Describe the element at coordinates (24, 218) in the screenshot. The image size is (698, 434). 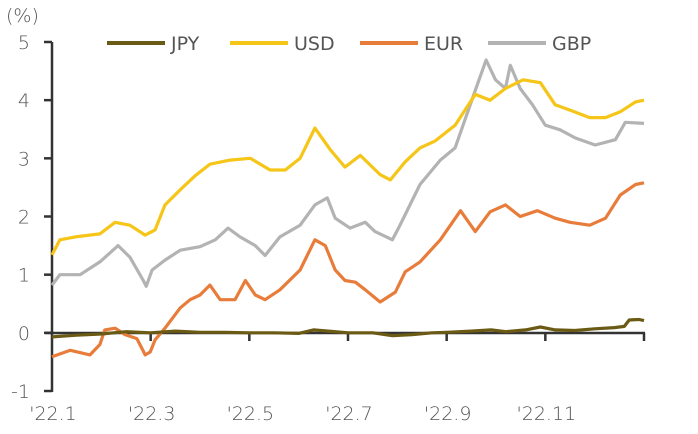
I see `y-tick-label: 2` at that location.